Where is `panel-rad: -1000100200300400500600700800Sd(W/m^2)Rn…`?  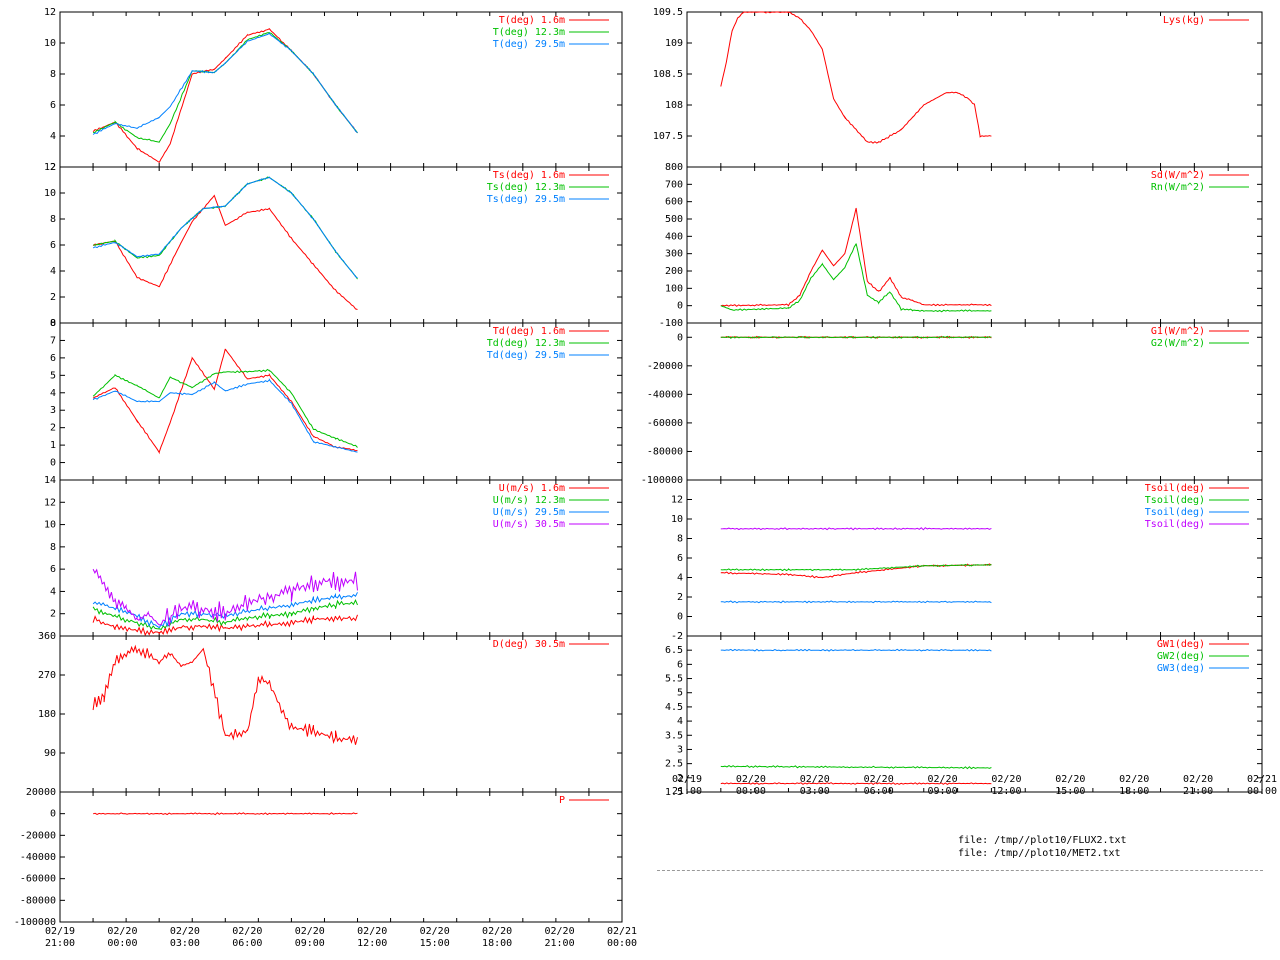
panel-rad: -1000100200300400500600700800Sd(W/m^2)Rn… is located at coordinates (960, 245).